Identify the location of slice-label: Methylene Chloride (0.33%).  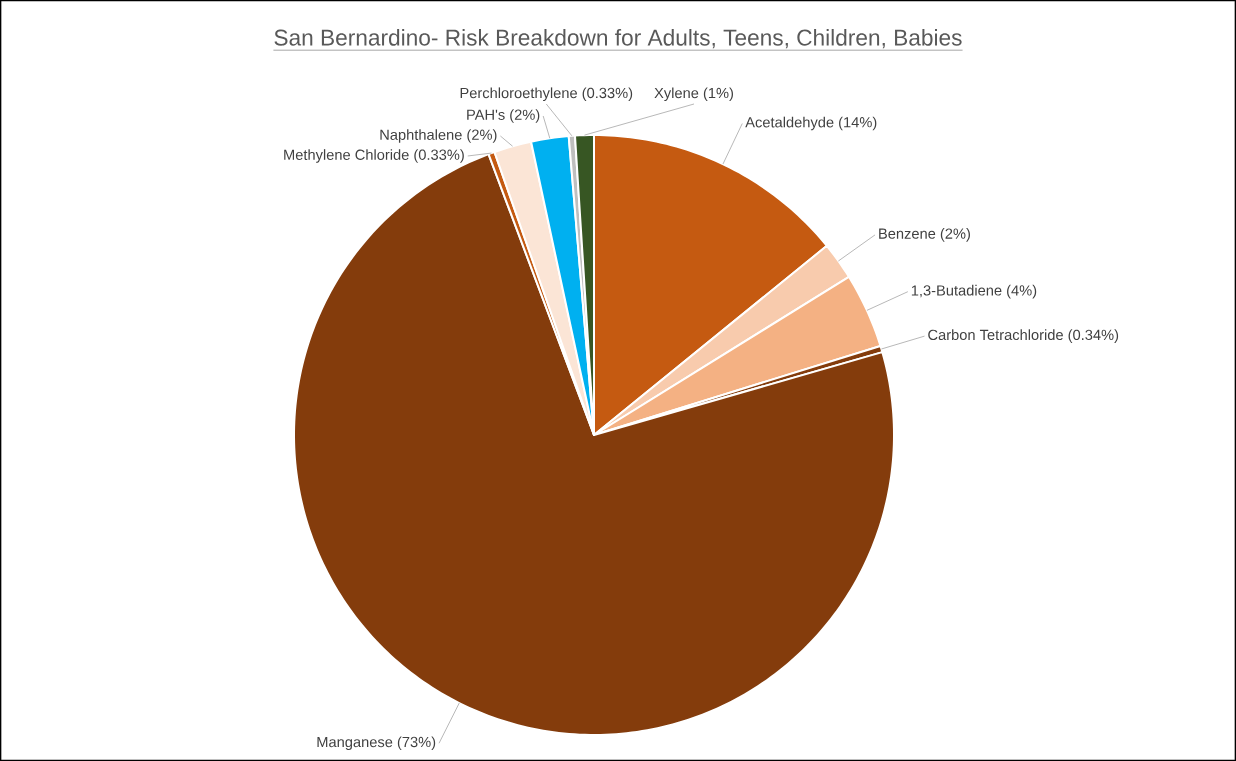
(374, 156).